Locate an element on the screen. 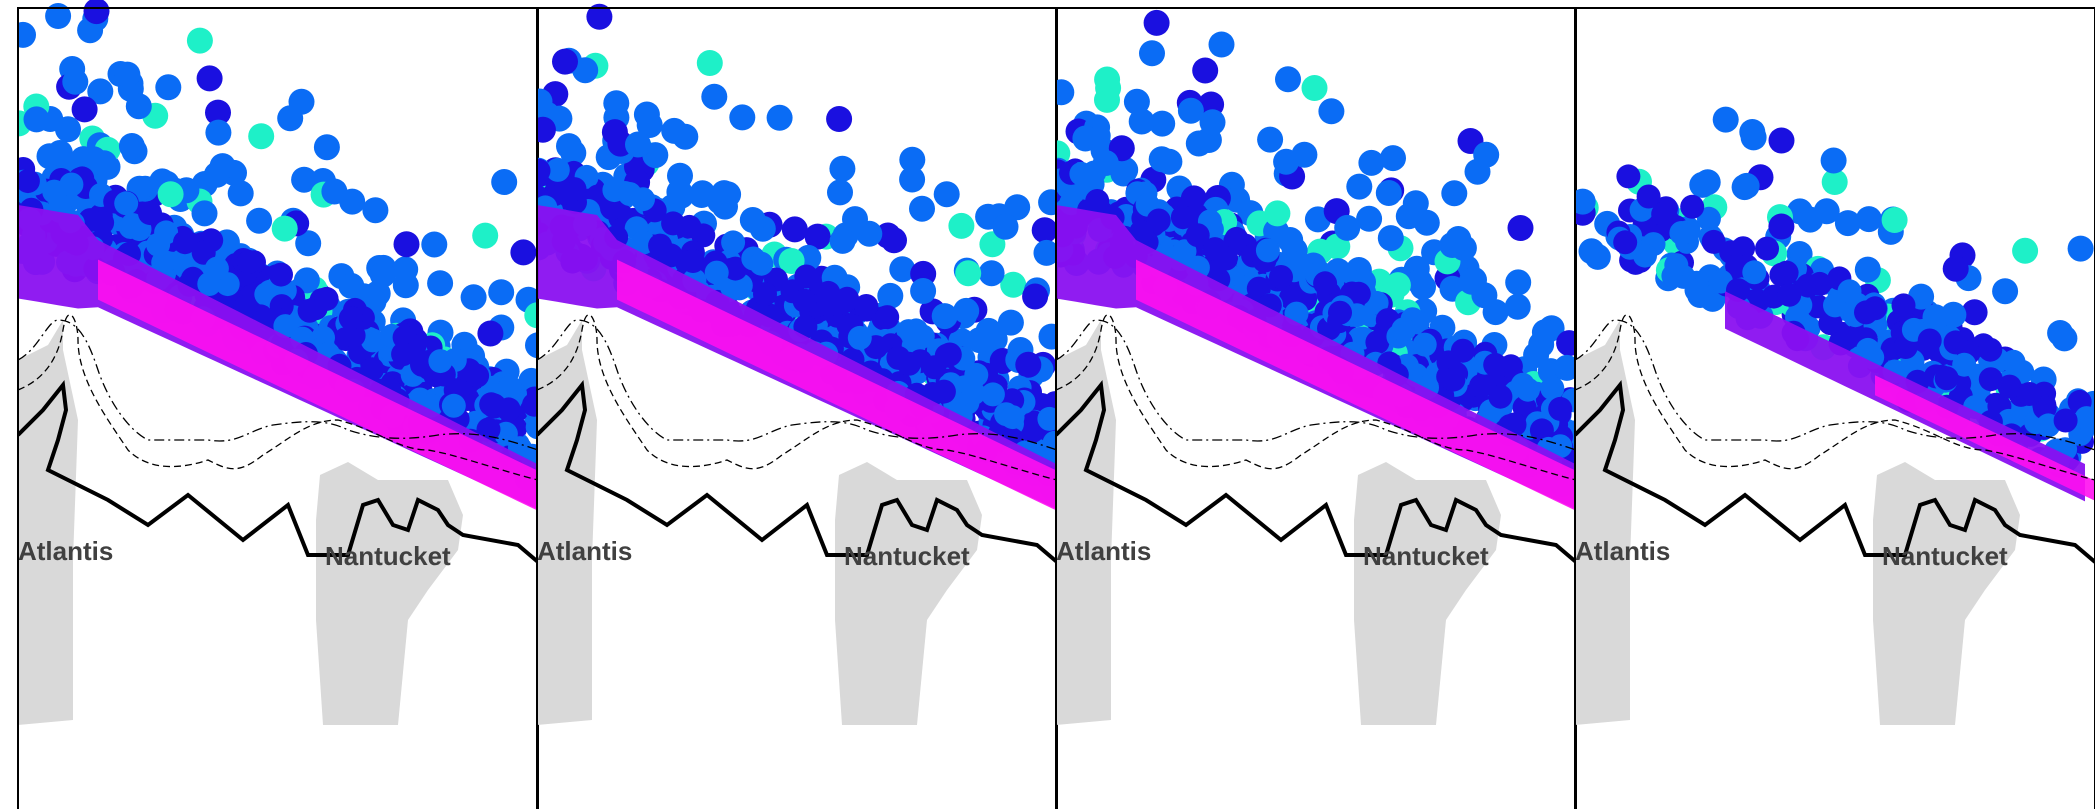  land-atlantis is located at coordinates (48, 522).